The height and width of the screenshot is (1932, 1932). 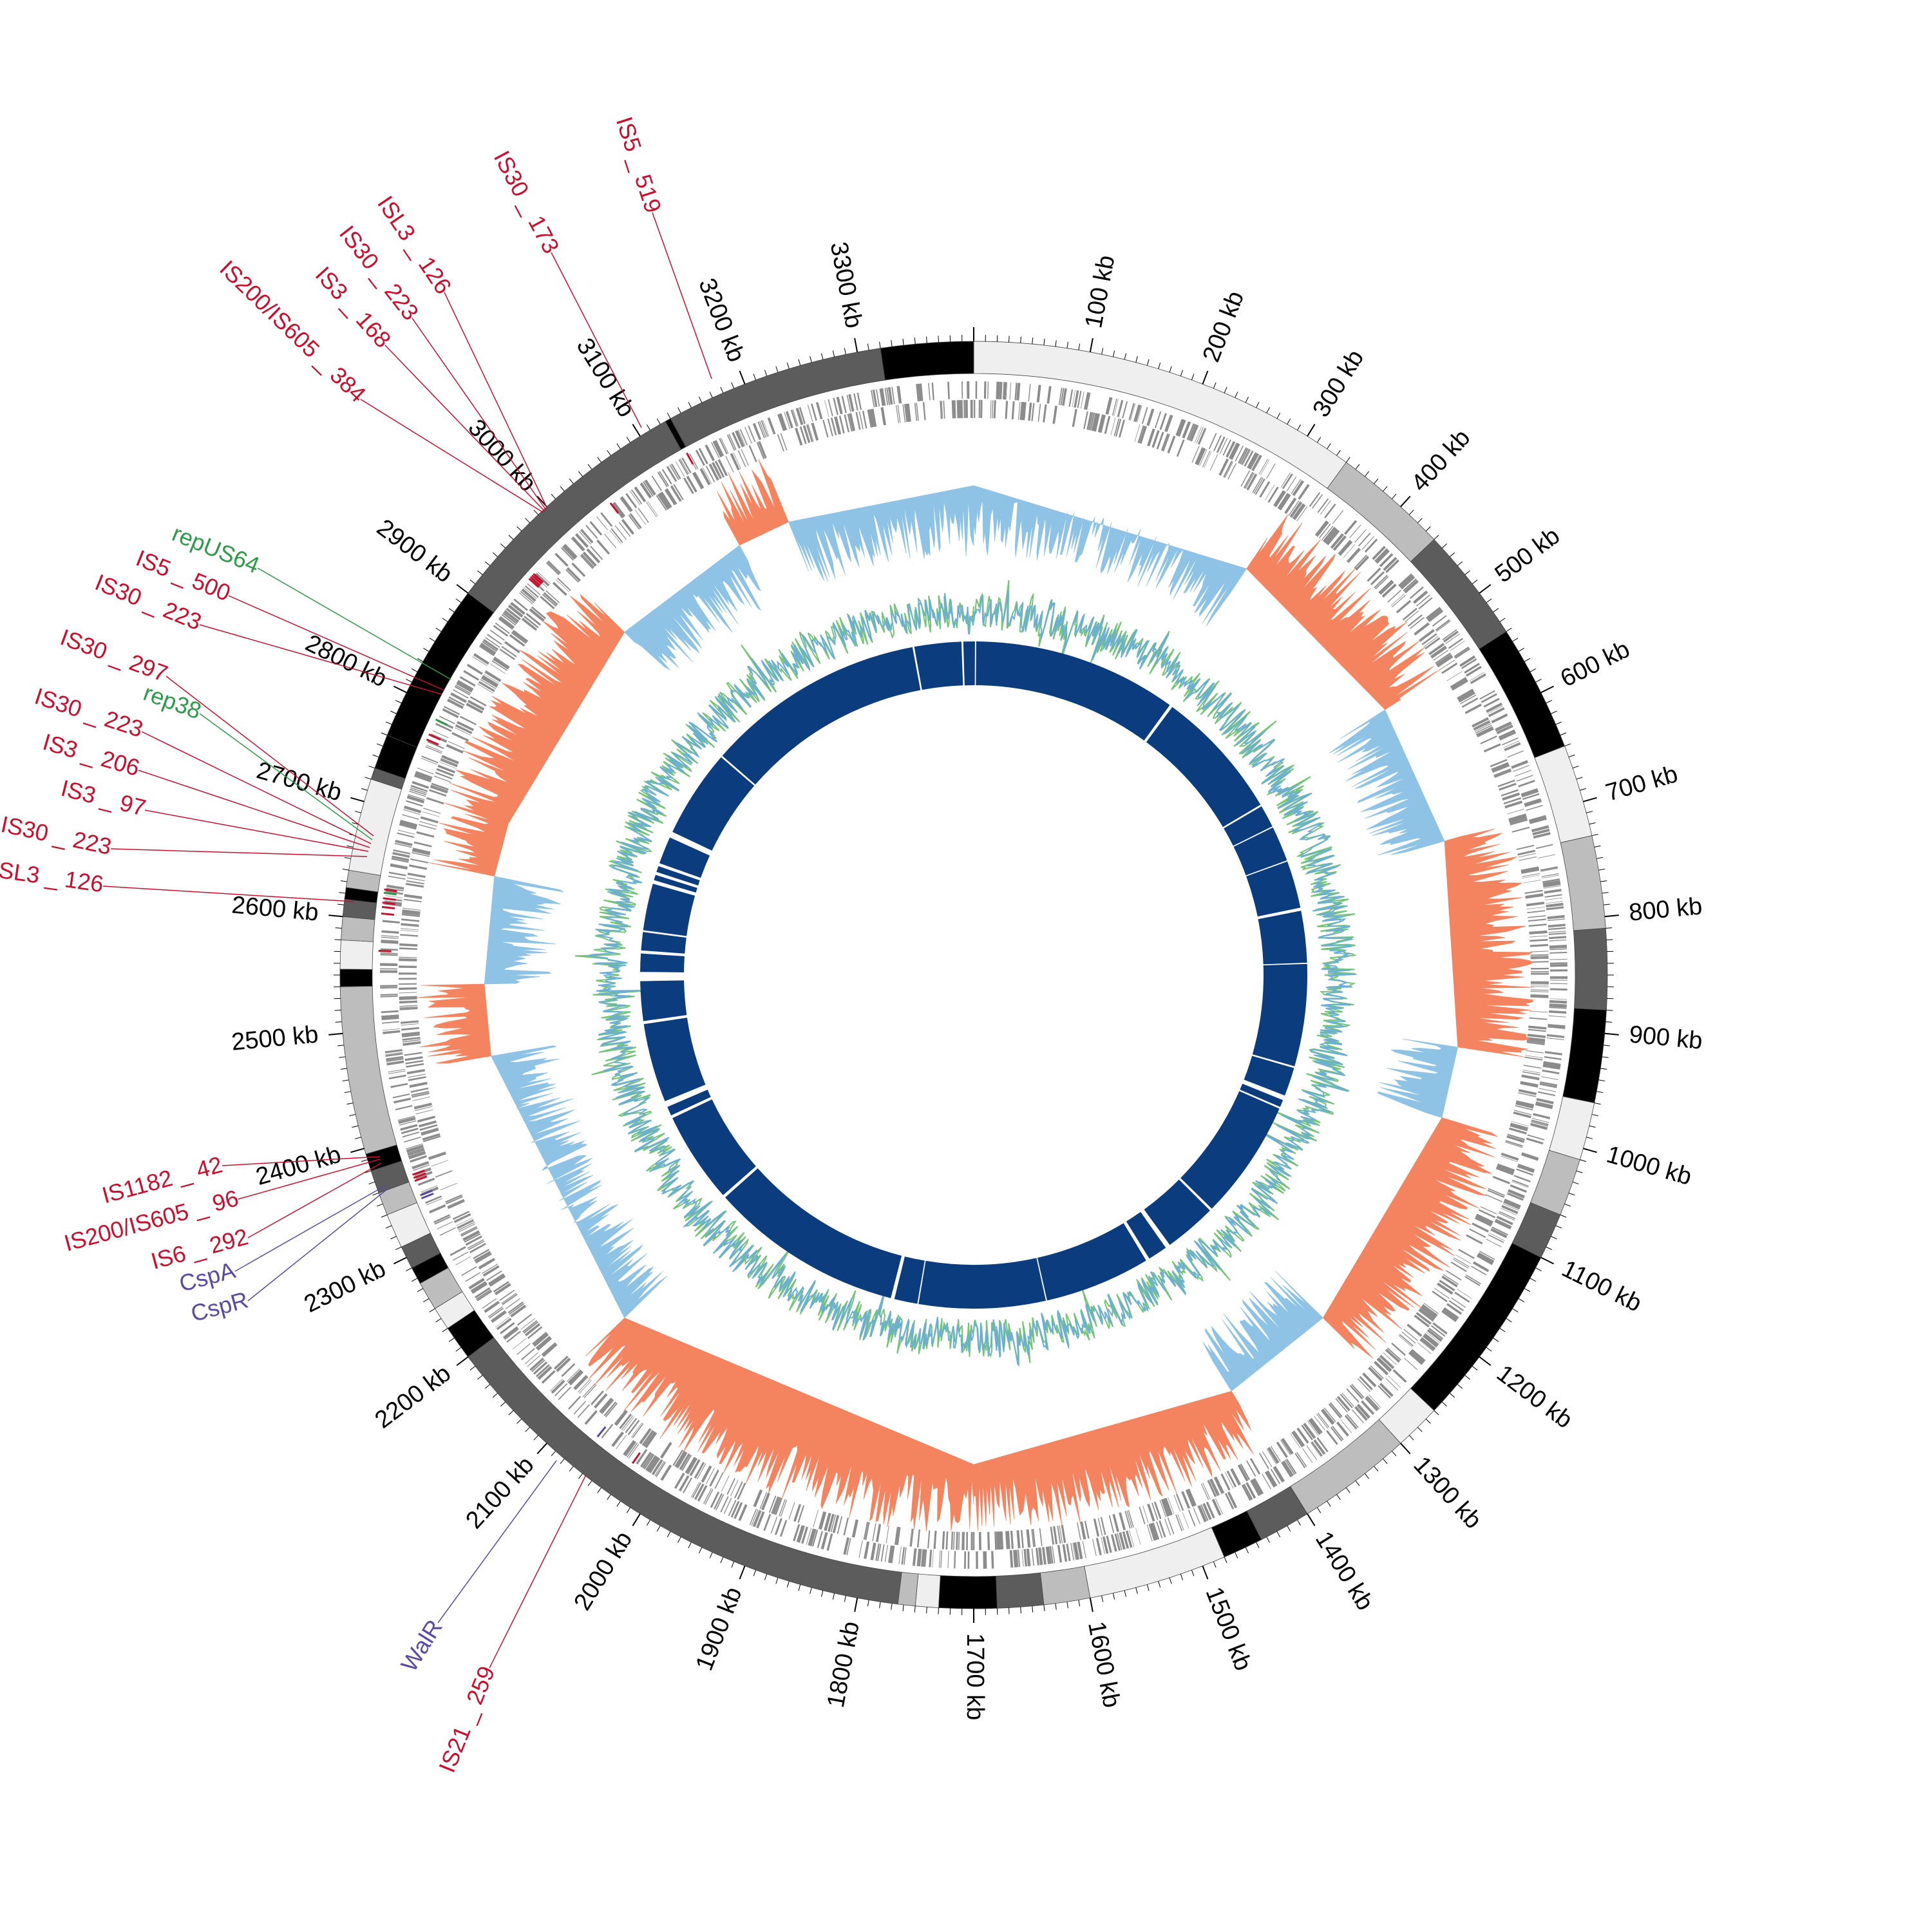 I want to click on annotation-label: IS21 _ 259, so click(x=466, y=1719).